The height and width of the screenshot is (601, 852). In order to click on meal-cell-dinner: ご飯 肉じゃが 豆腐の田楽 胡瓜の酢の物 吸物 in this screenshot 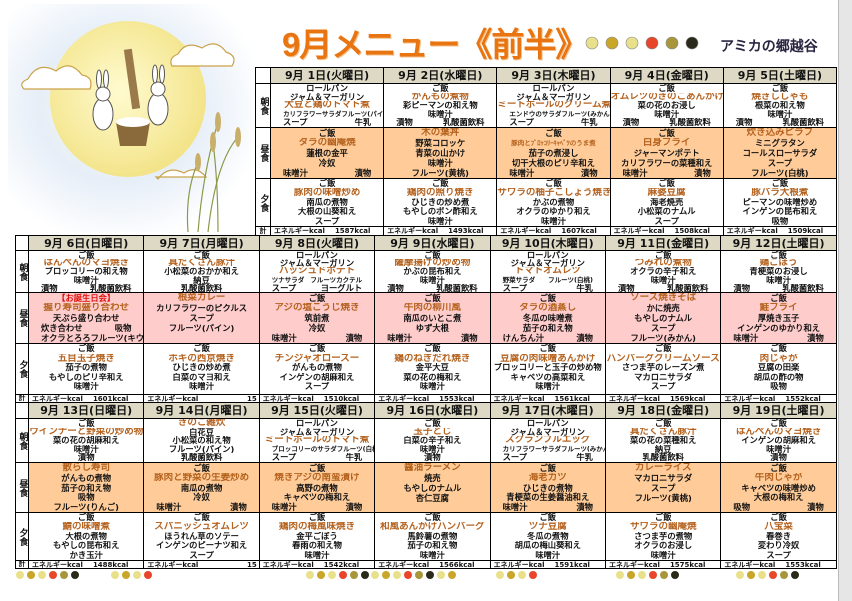, I will do `click(779, 369)`.